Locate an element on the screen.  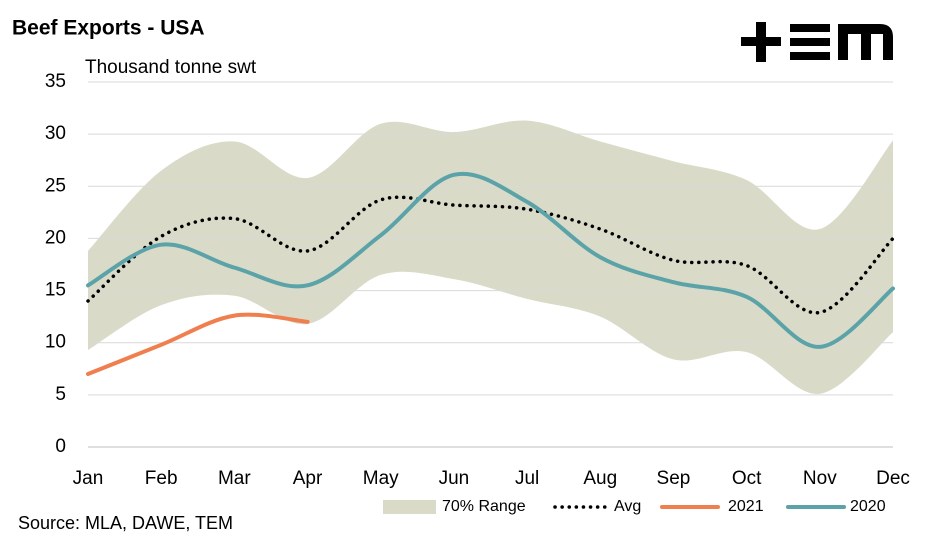
x-tick-label: Aug is located at coordinates (600, 478).